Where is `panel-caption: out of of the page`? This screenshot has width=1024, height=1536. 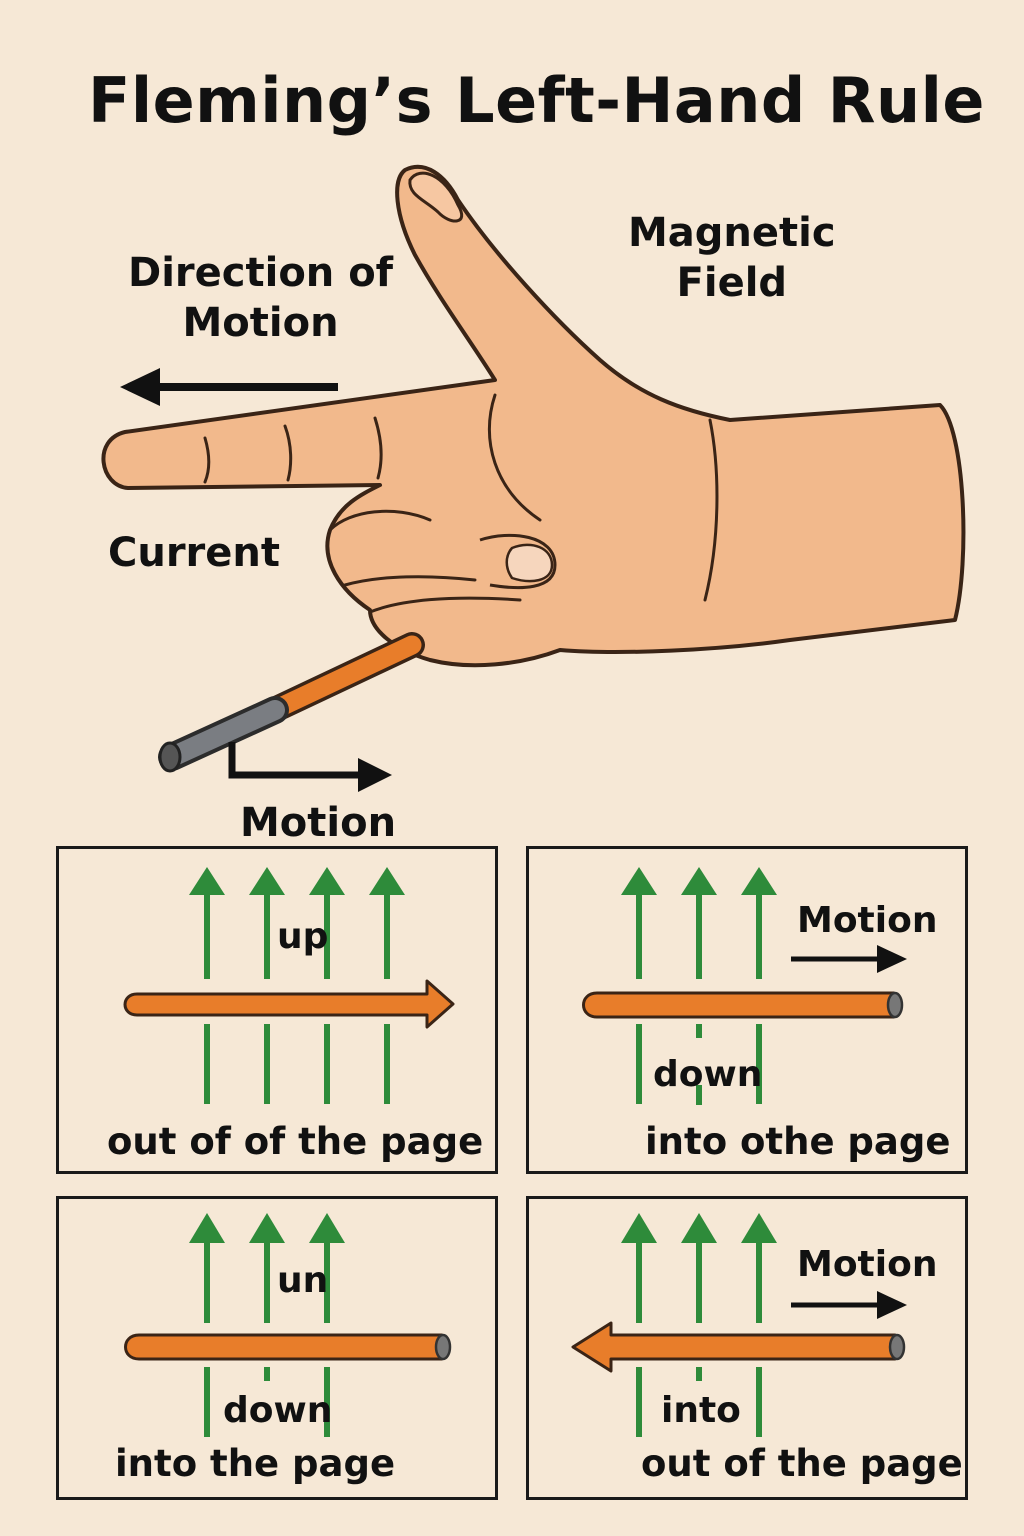 panel-caption: out of of the page is located at coordinates (295, 1141).